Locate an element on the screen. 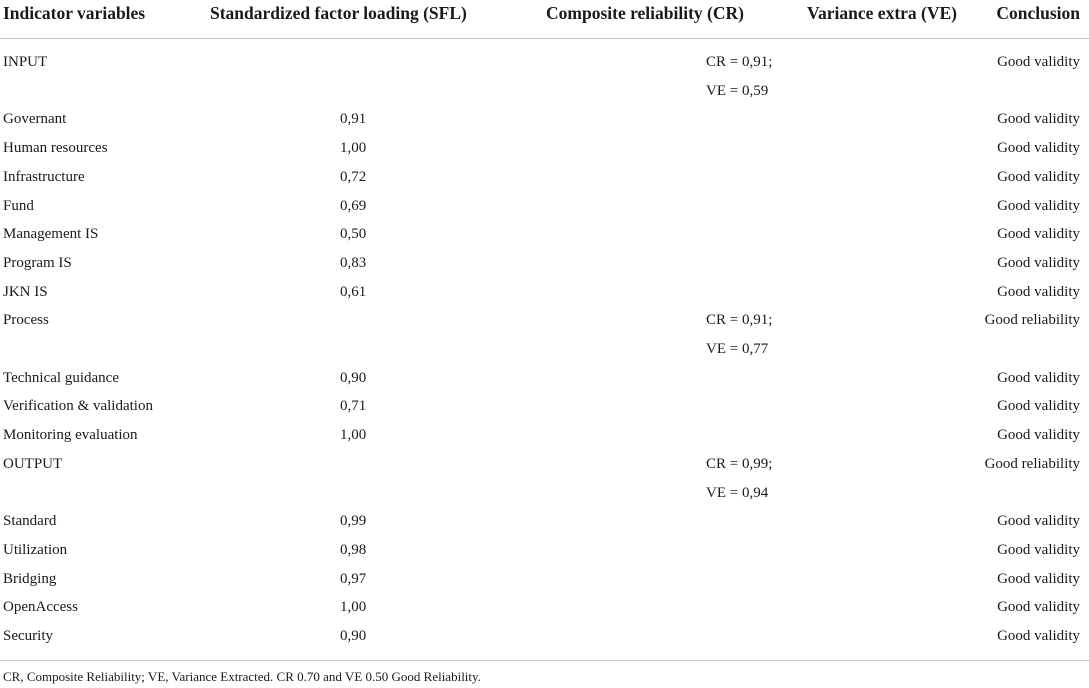 This screenshot has height=688, width=1089. header-sfl: Standardized factor loading (SFL) is located at coordinates (338, 13).